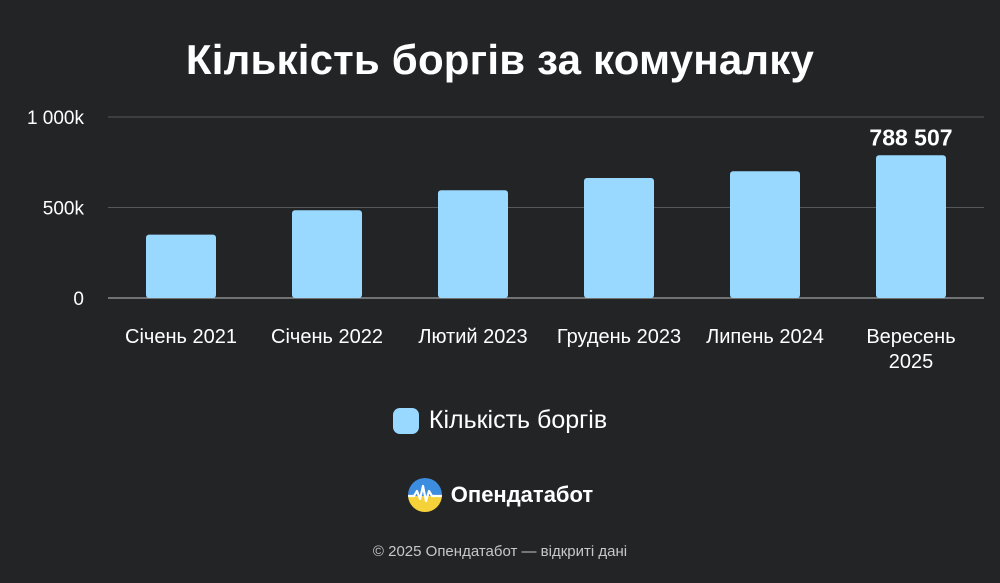 This screenshot has height=583, width=1000. I want to click on data-label: 788 507, so click(910, 137).